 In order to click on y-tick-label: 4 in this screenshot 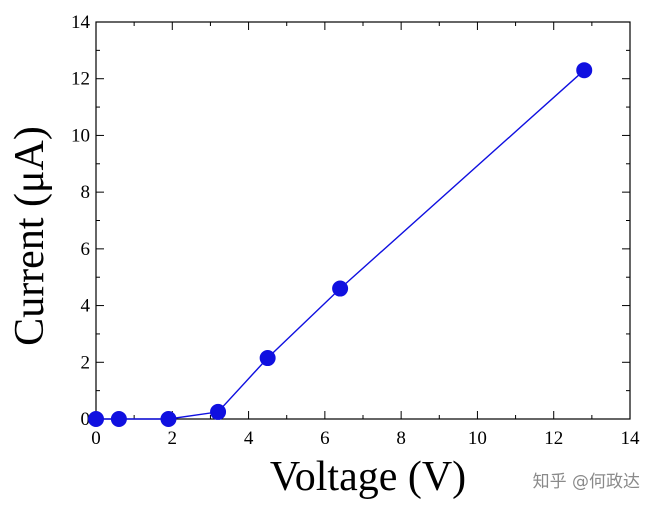, I will do `click(86, 306)`.